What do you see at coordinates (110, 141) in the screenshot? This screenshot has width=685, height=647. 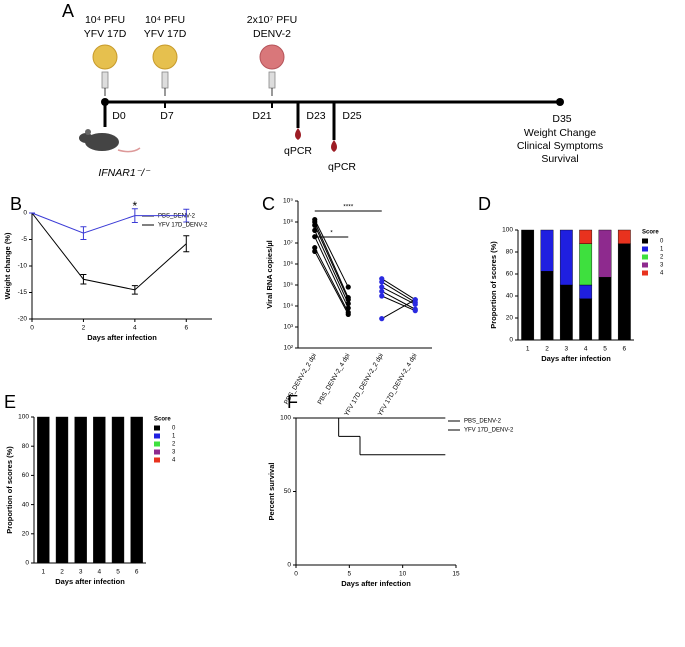 I see `mouse-icon` at bounding box center [110, 141].